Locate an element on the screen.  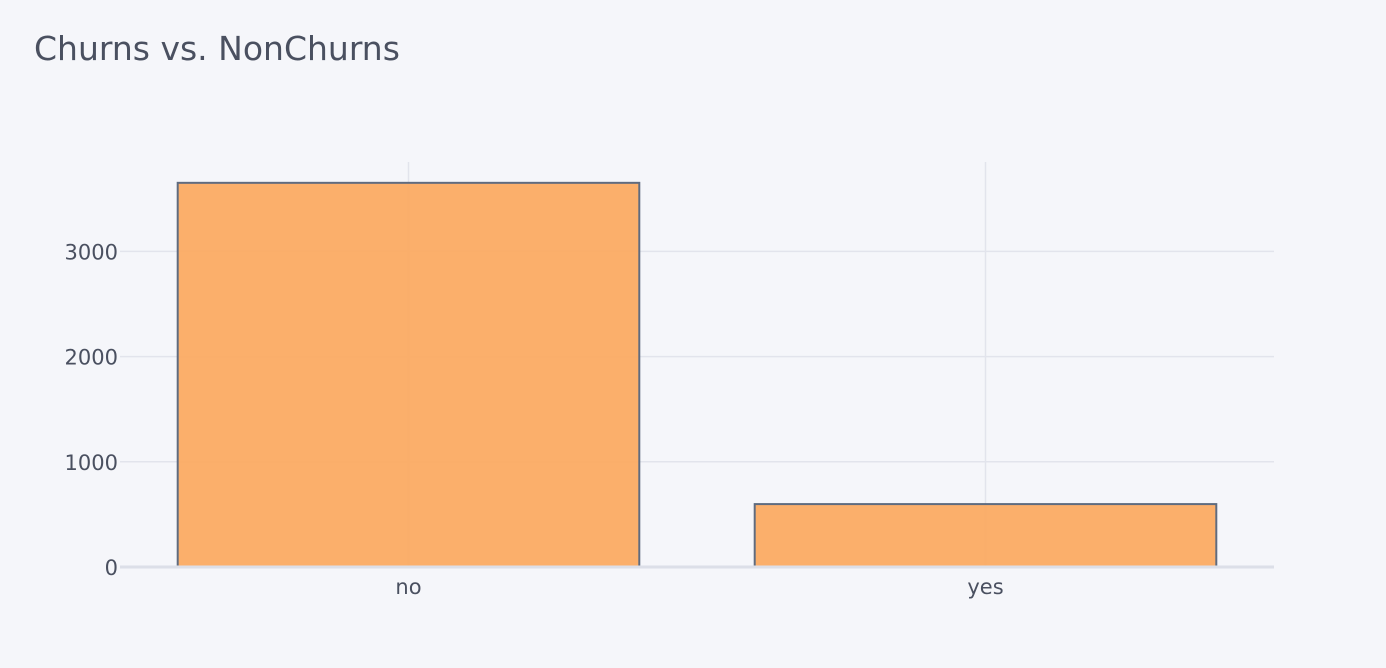
chart-title: Churns vs. NonChurns is located at coordinates (217, 48).